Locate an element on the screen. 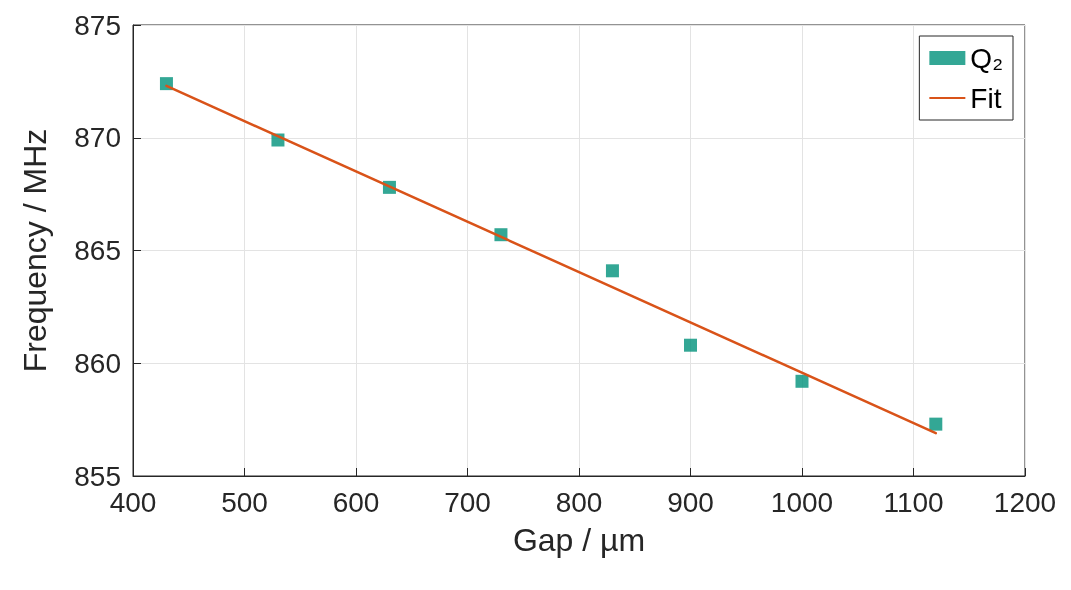  x-tick-label: 500 is located at coordinates (244, 502).